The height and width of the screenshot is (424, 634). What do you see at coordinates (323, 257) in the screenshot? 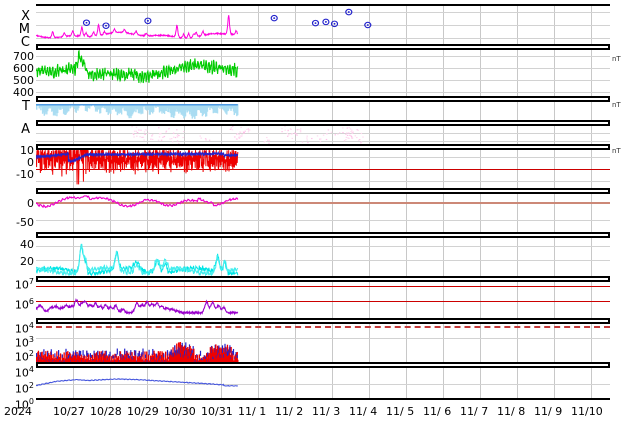
I see `panel-kp` at bounding box center [323, 257].